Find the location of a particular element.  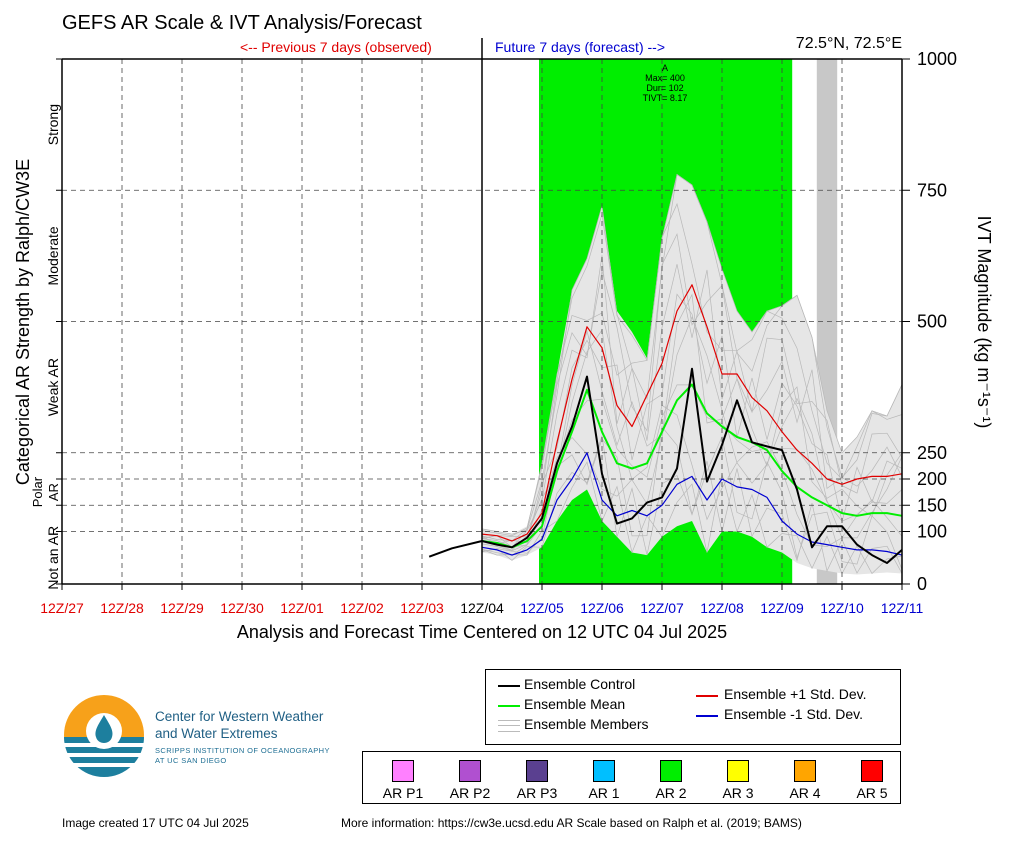

y-tick-label: 150 is located at coordinates (932, 505).